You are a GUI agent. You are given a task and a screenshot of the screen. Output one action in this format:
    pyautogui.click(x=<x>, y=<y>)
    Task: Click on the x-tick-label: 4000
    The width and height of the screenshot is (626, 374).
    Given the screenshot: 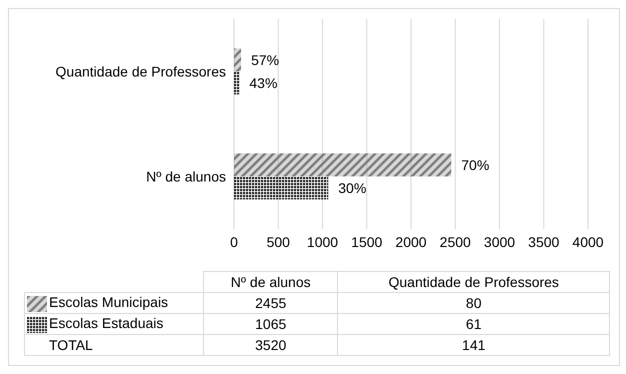 What is the action you would take?
    pyautogui.click(x=588, y=242)
    